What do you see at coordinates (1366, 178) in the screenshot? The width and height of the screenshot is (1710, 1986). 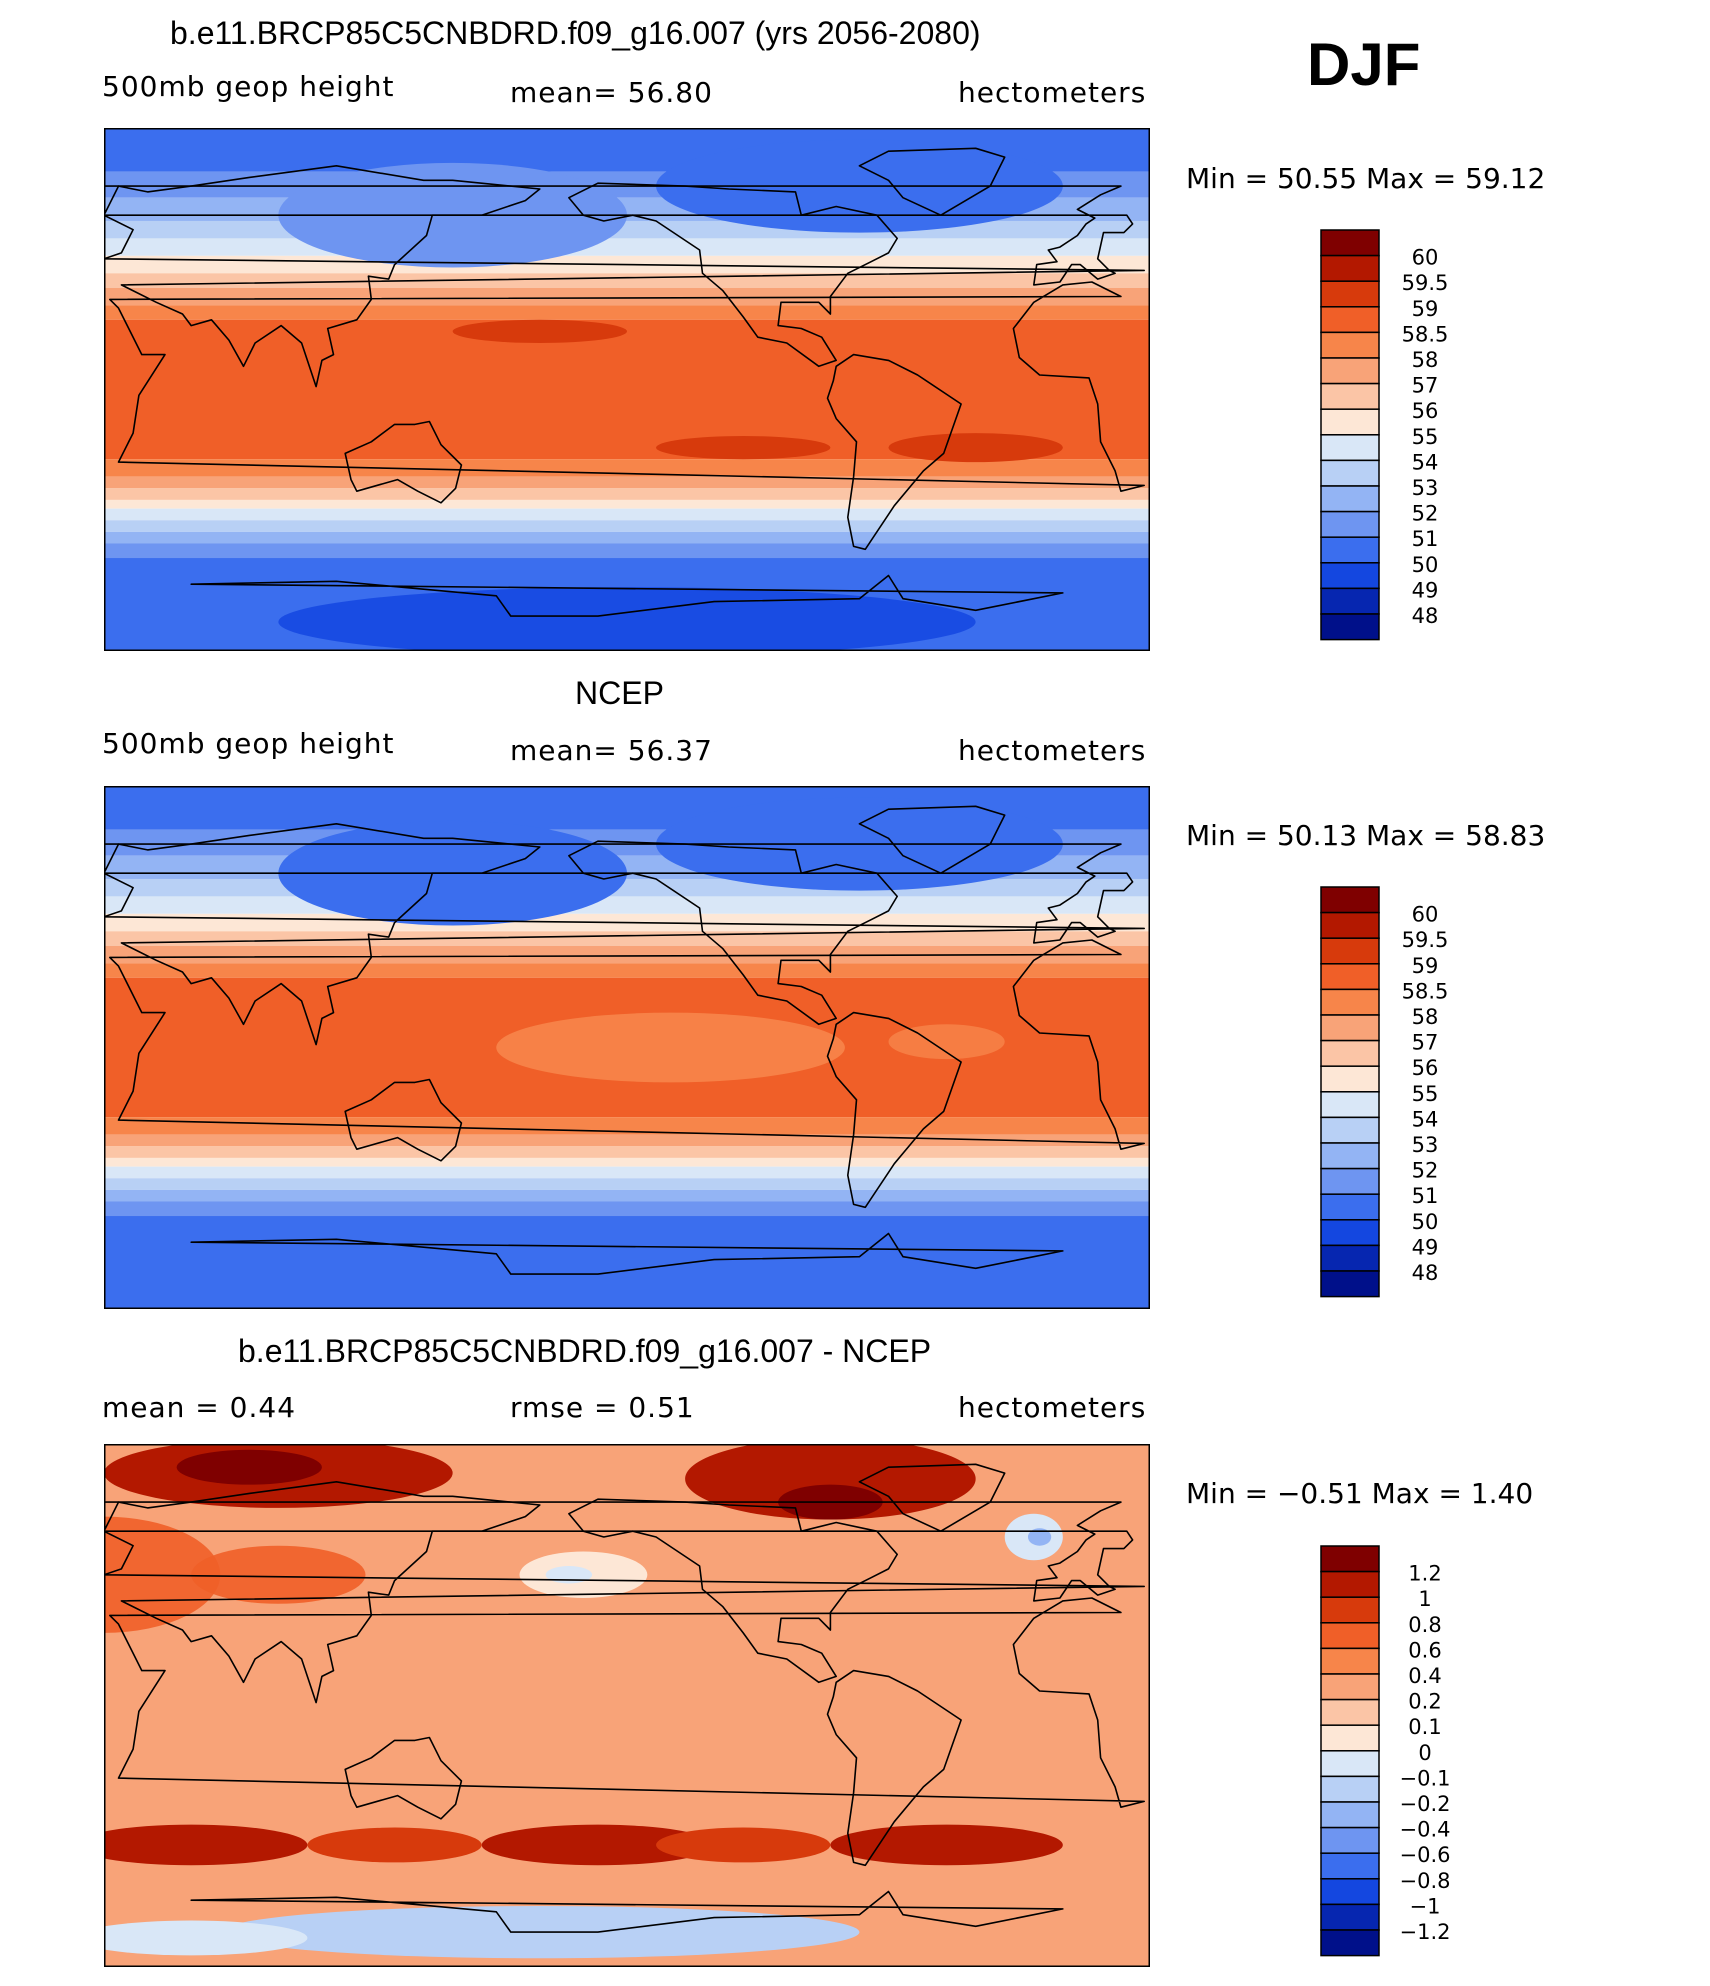 I see `panel-1-minmax: Min = 50.55 Max = 59.12` at bounding box center [1366, 178].